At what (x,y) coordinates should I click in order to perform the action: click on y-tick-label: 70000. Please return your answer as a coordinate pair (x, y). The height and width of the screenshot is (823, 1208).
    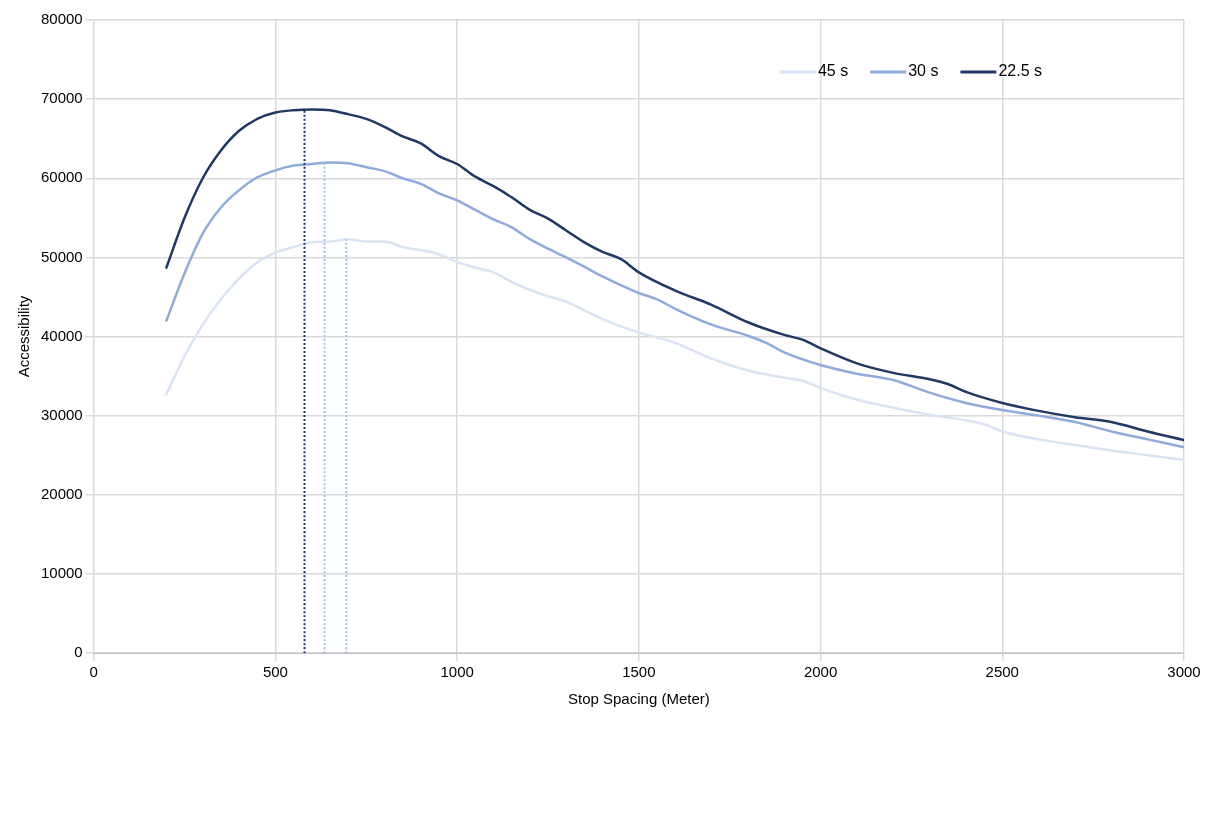
    Looking at the image, I should click on (61, 98).